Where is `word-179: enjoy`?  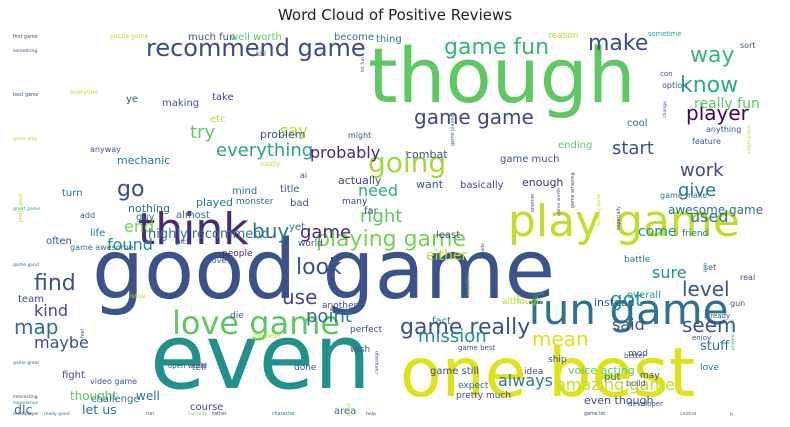 word-179: enjoy is located at coordinates (701, 338).